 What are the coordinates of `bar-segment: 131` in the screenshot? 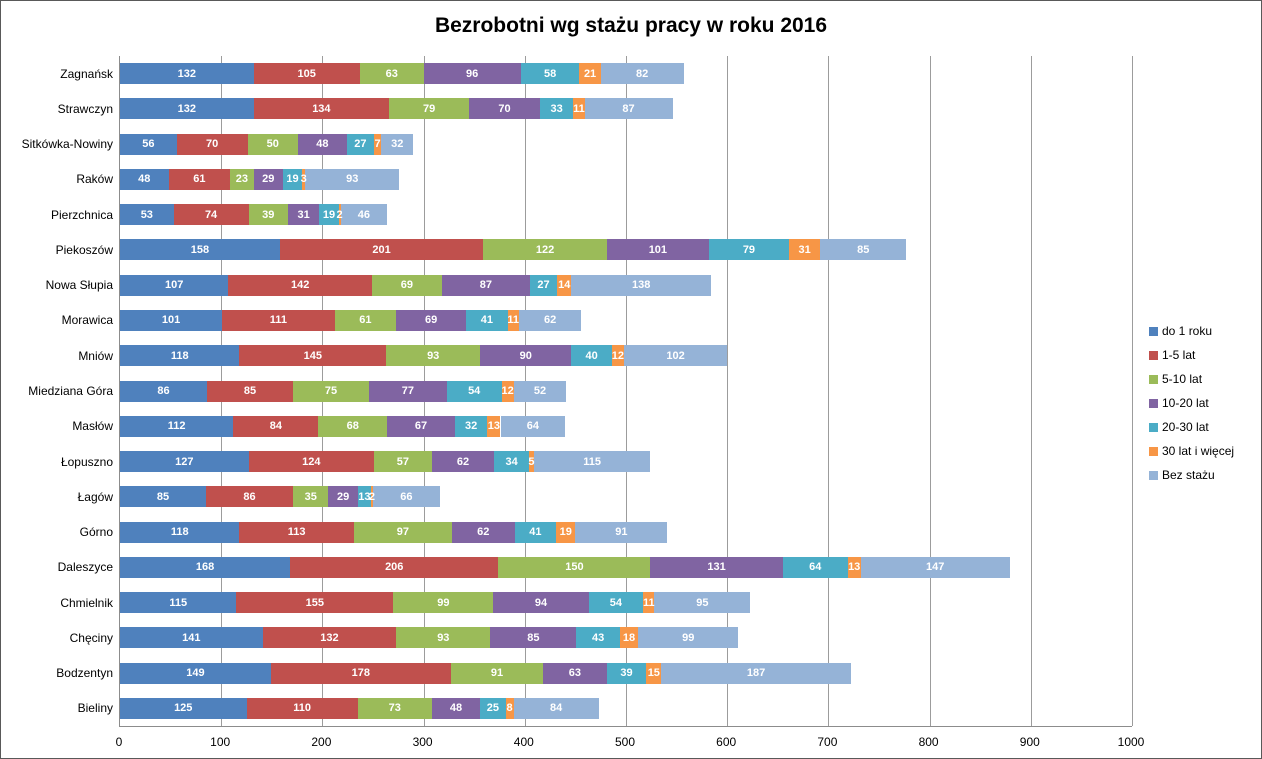 It's located at (716, 567).